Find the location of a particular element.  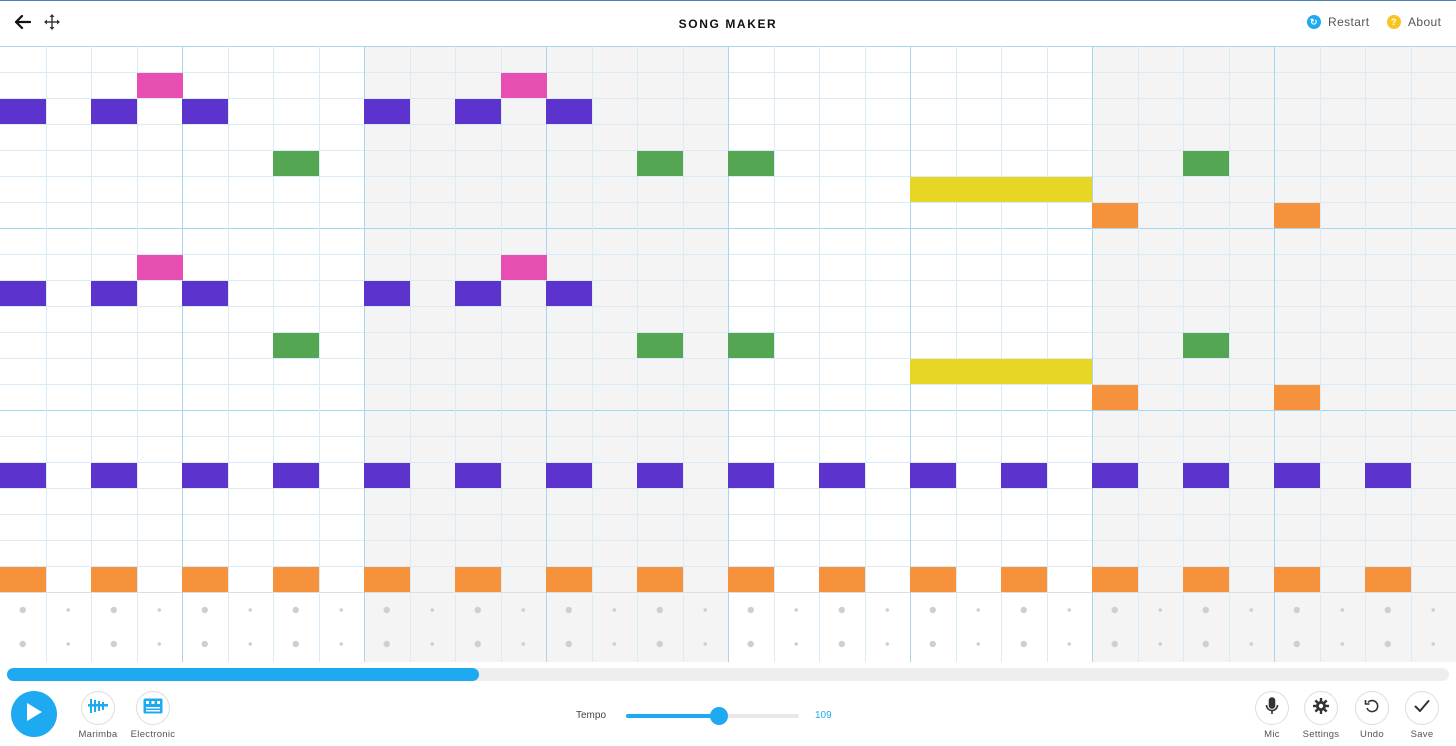

about-label: About is located at coordinates (1425, 22).